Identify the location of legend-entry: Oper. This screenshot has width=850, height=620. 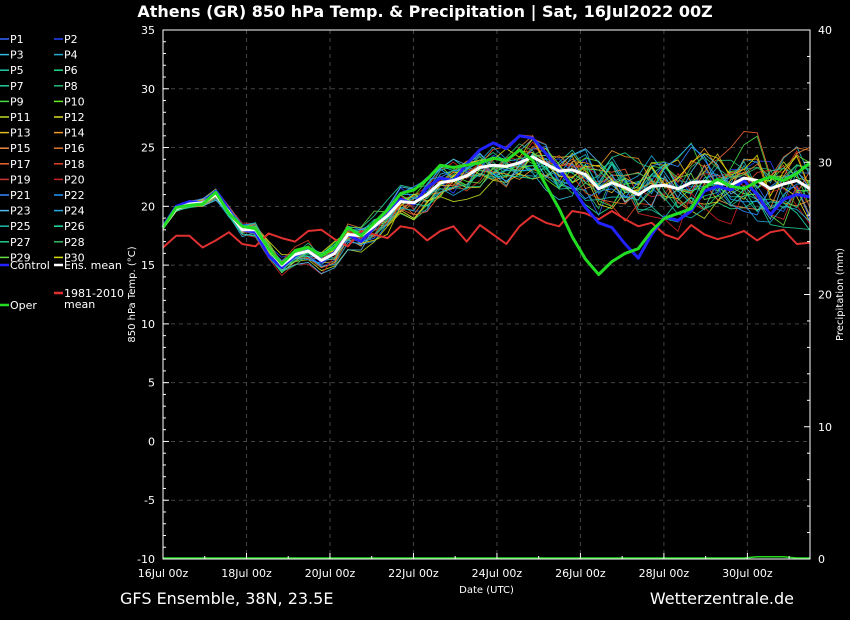
(23, 305).